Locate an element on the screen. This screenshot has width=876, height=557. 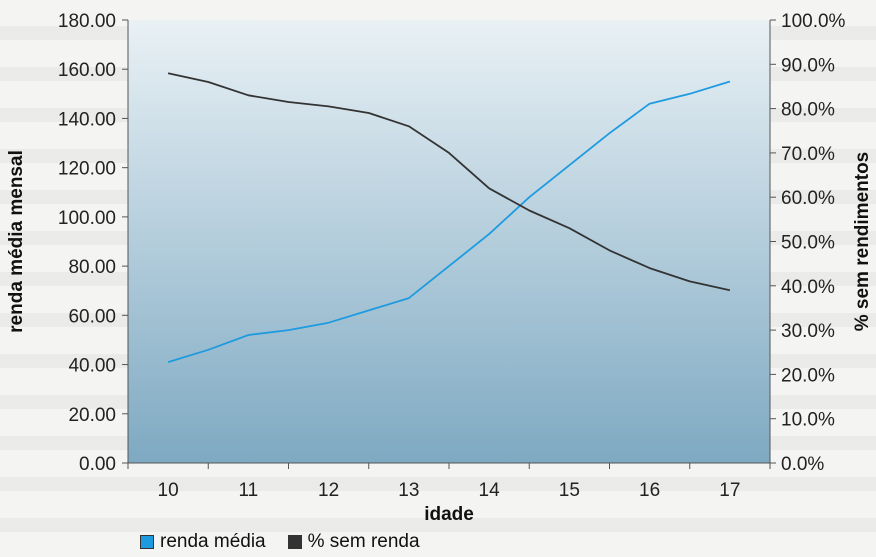
x-tick-label: 14 is located at coordinates (490, 490).